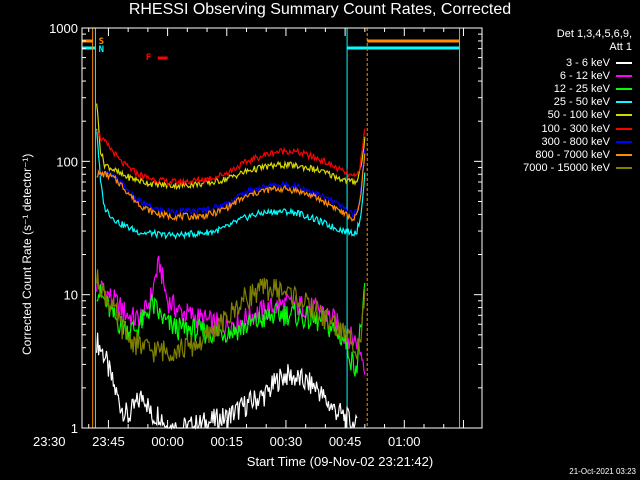  I want to click on flag-label: S, so click(101, 42).